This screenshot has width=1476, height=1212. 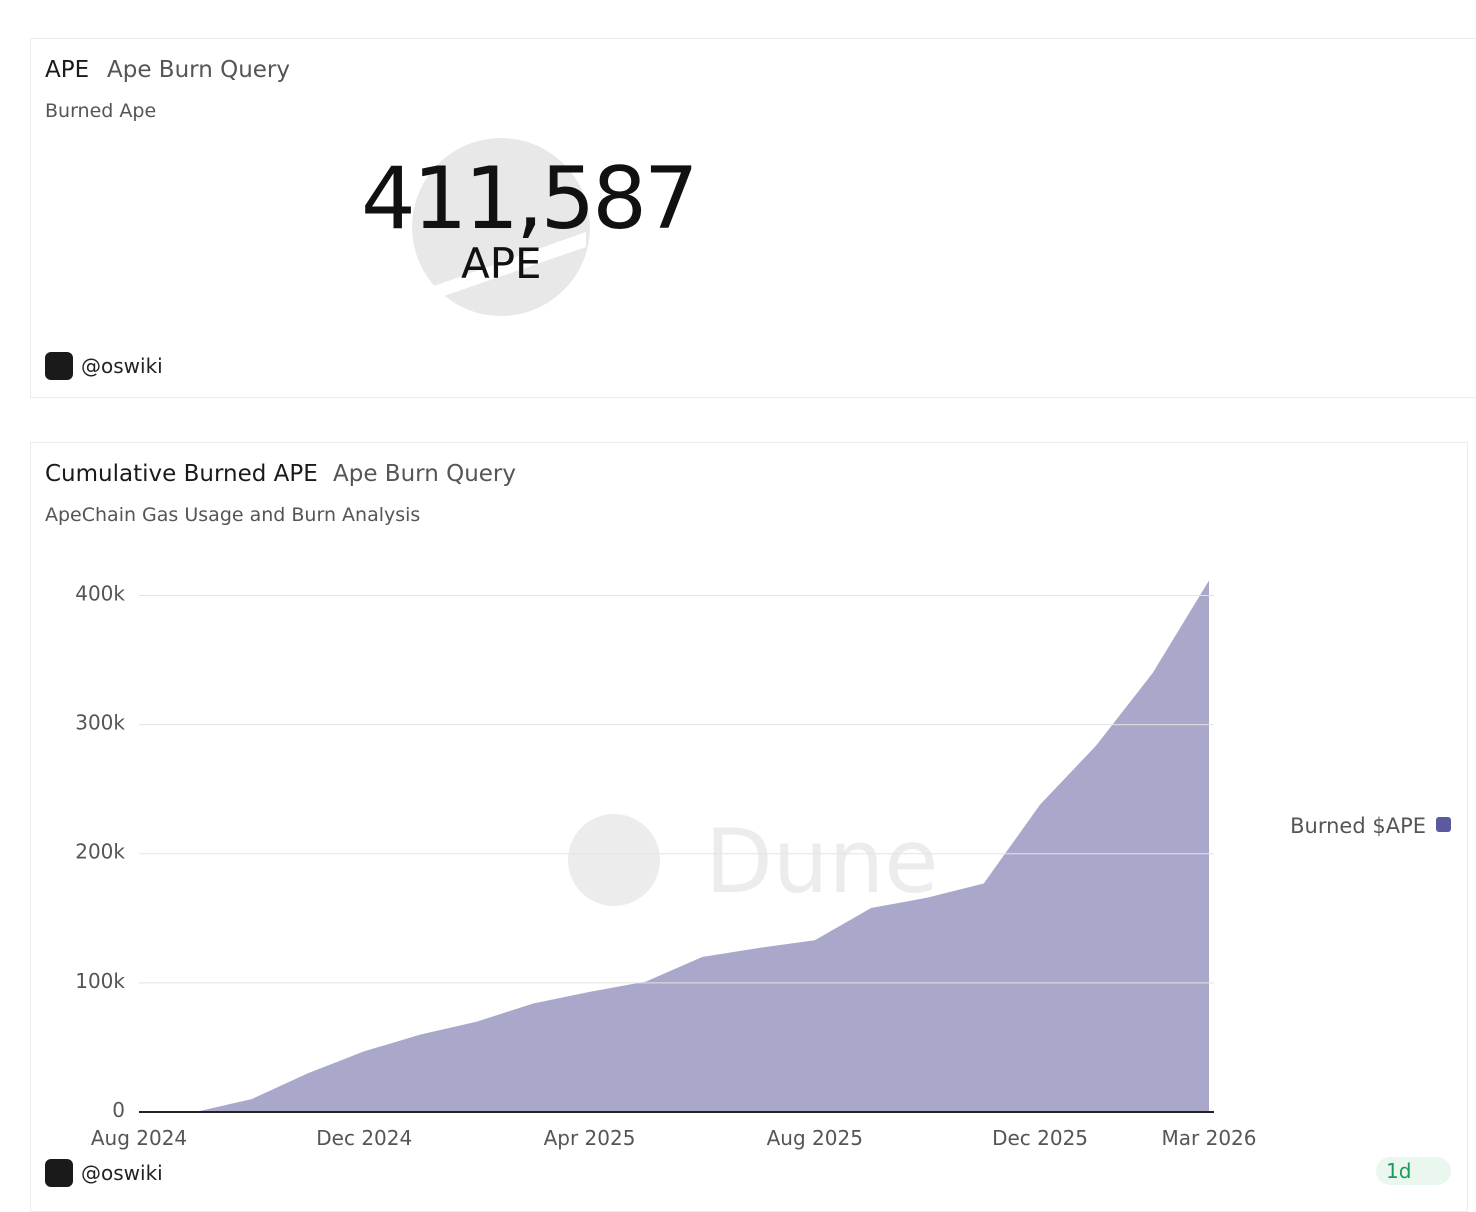 What do you see at coordinates (1414, 1171) in the screenshot?
I see `refresh-badge: 1d` at bounding box center [1414, 1171].